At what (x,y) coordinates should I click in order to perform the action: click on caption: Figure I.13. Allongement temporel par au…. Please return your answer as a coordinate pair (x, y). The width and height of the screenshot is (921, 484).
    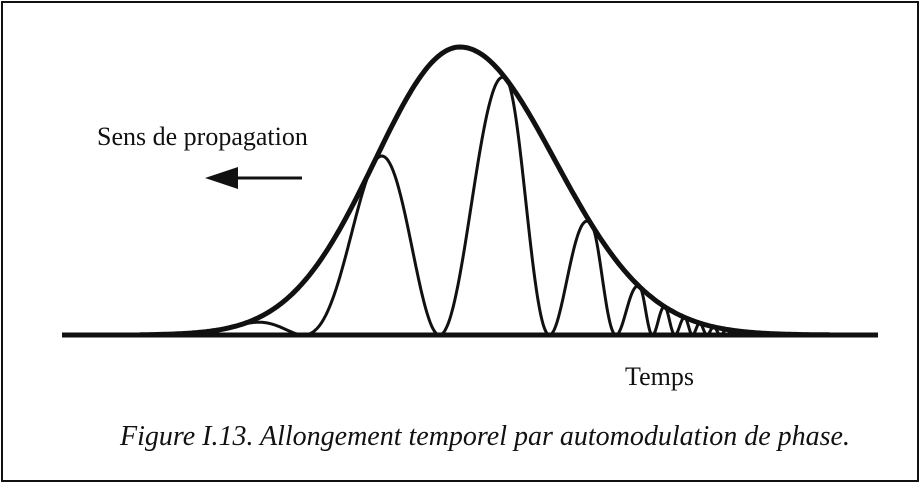
    Looking at the image, I should click on (484, 436).